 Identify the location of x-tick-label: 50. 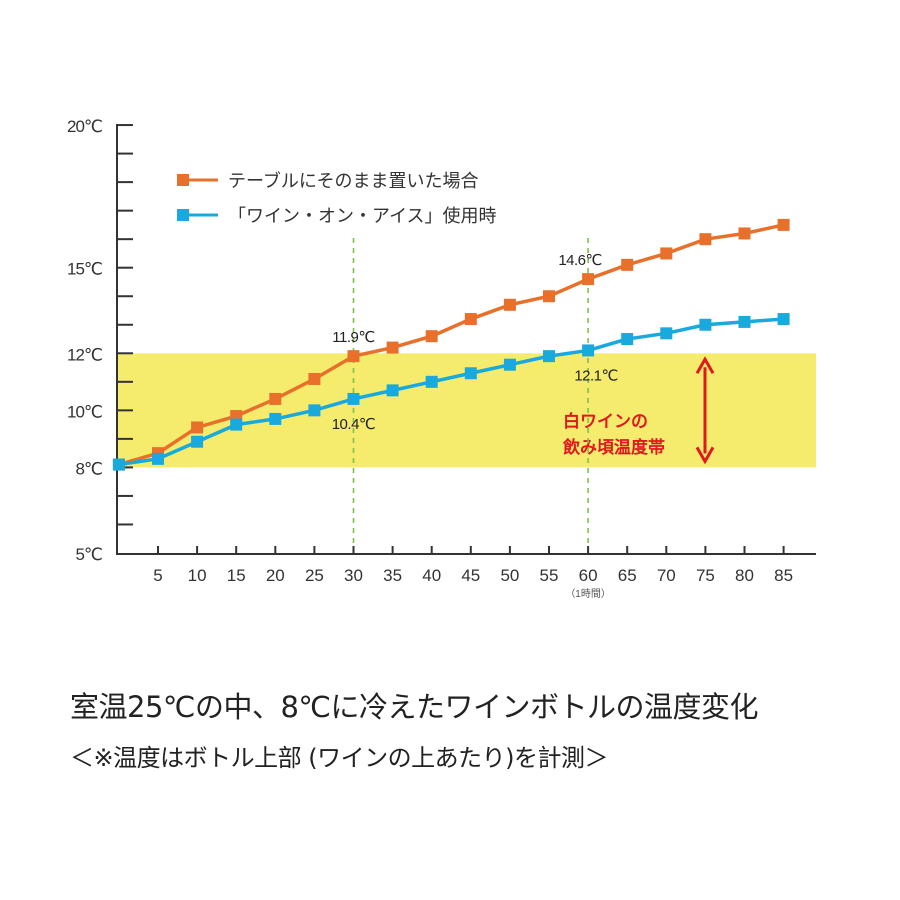
(509, 575).